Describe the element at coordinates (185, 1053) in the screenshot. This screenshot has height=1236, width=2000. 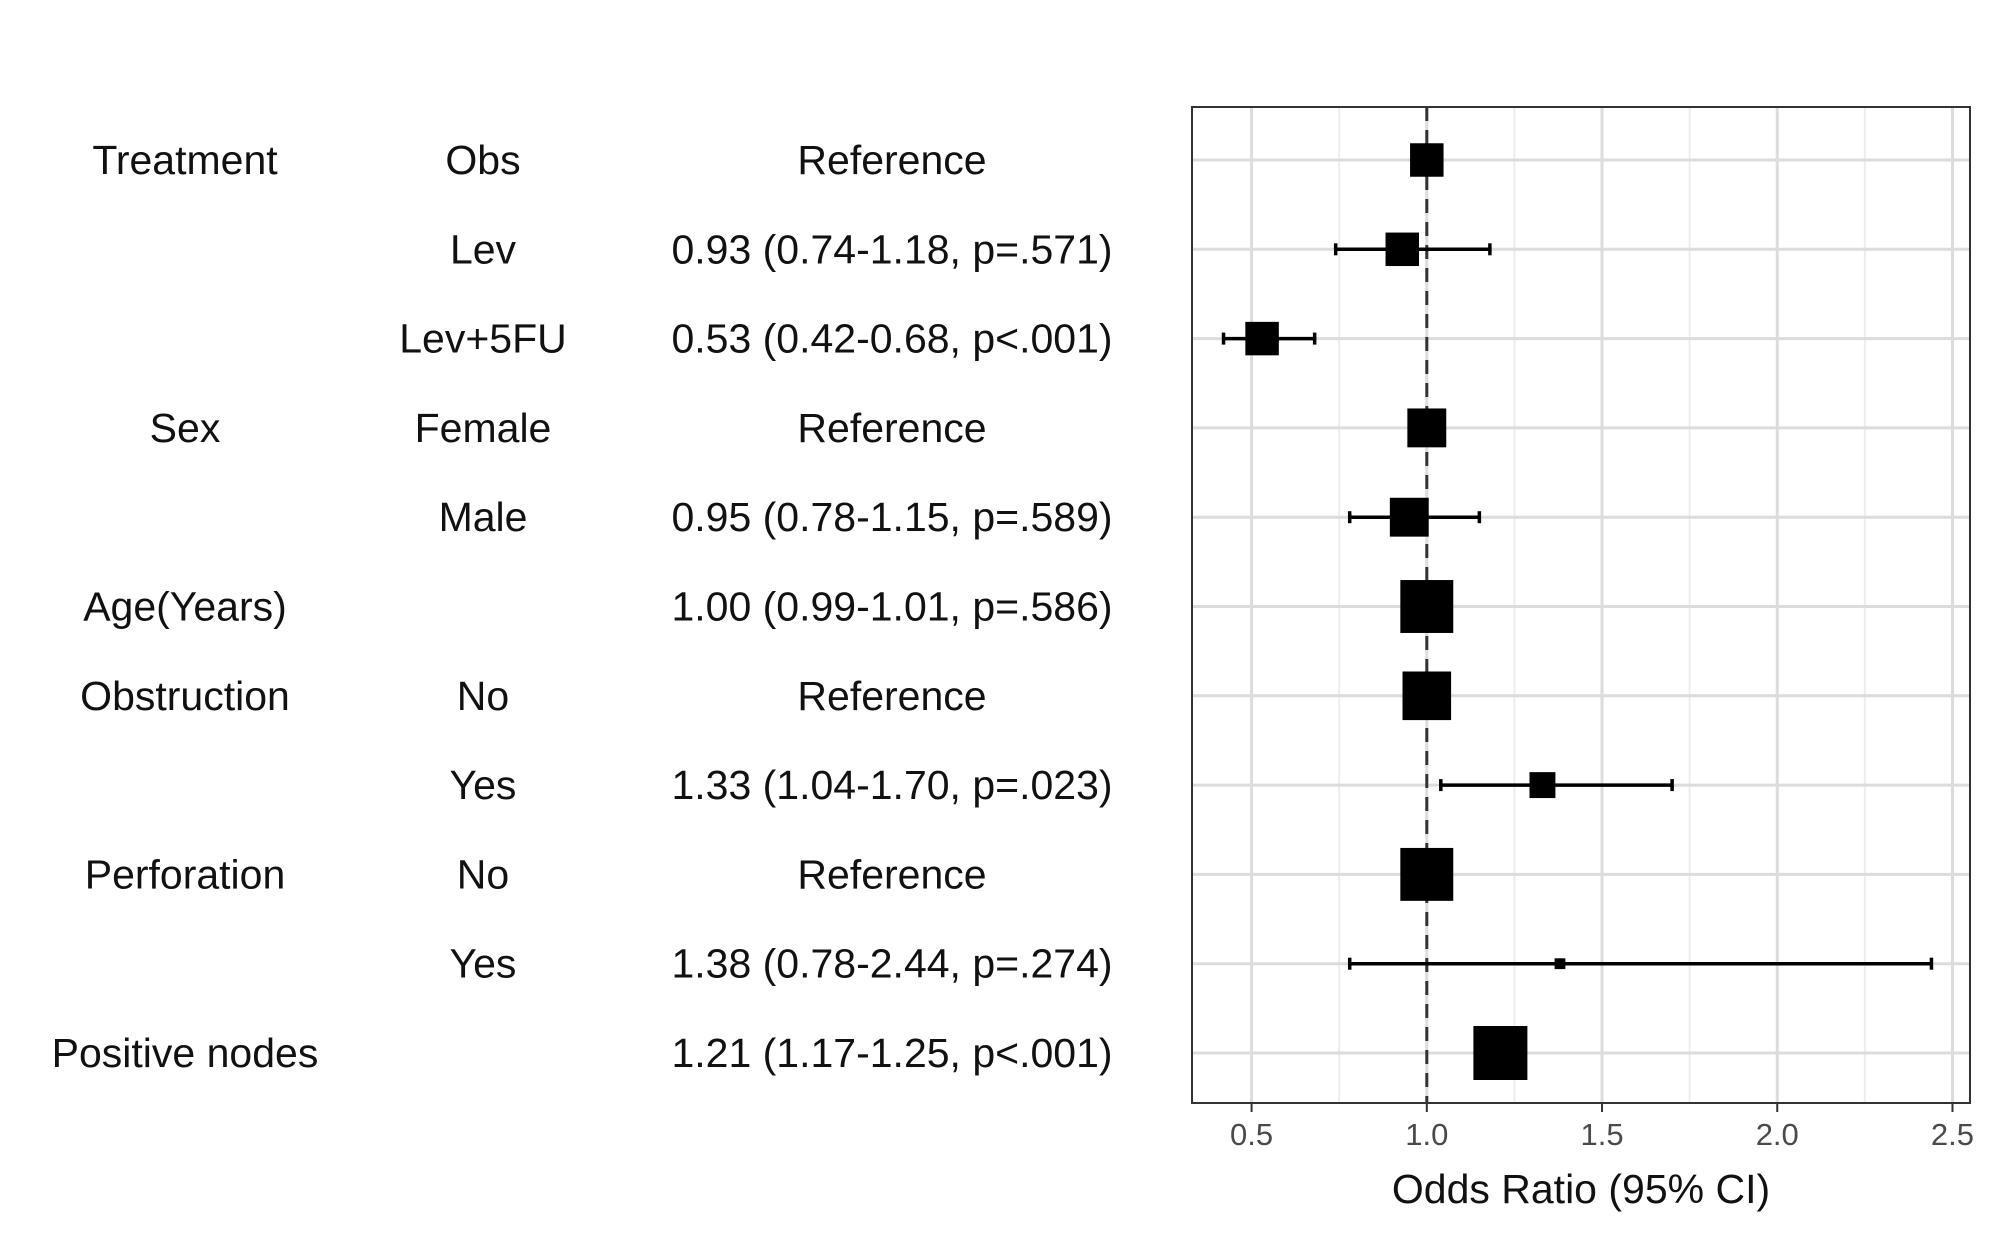
I see `variable-label: Positive nodes` at that location.